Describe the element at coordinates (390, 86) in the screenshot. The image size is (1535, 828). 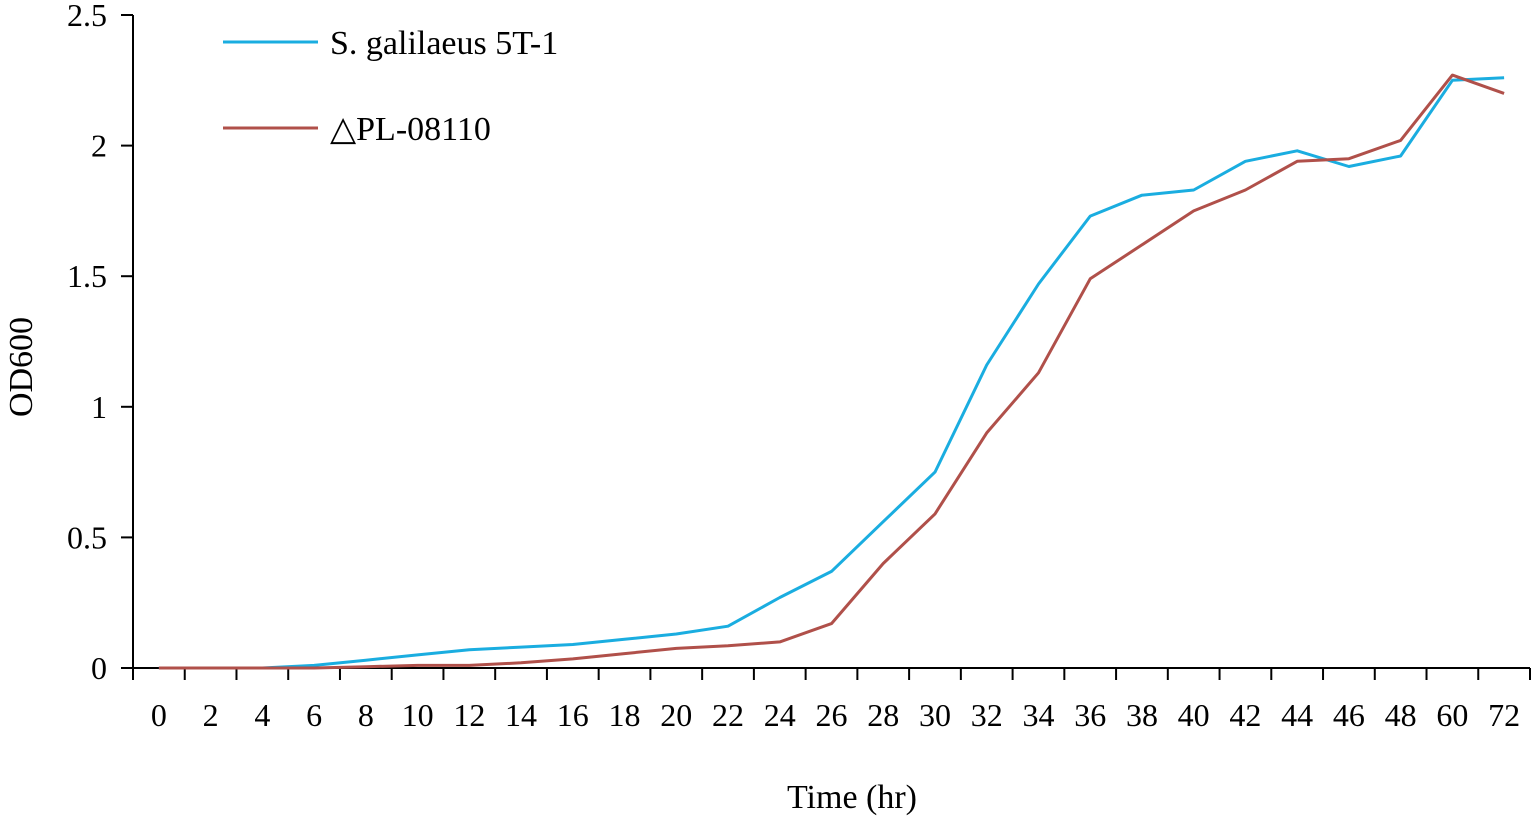
I see `legend: S. galilaeus 5T-1 △PL-08110` at that location.